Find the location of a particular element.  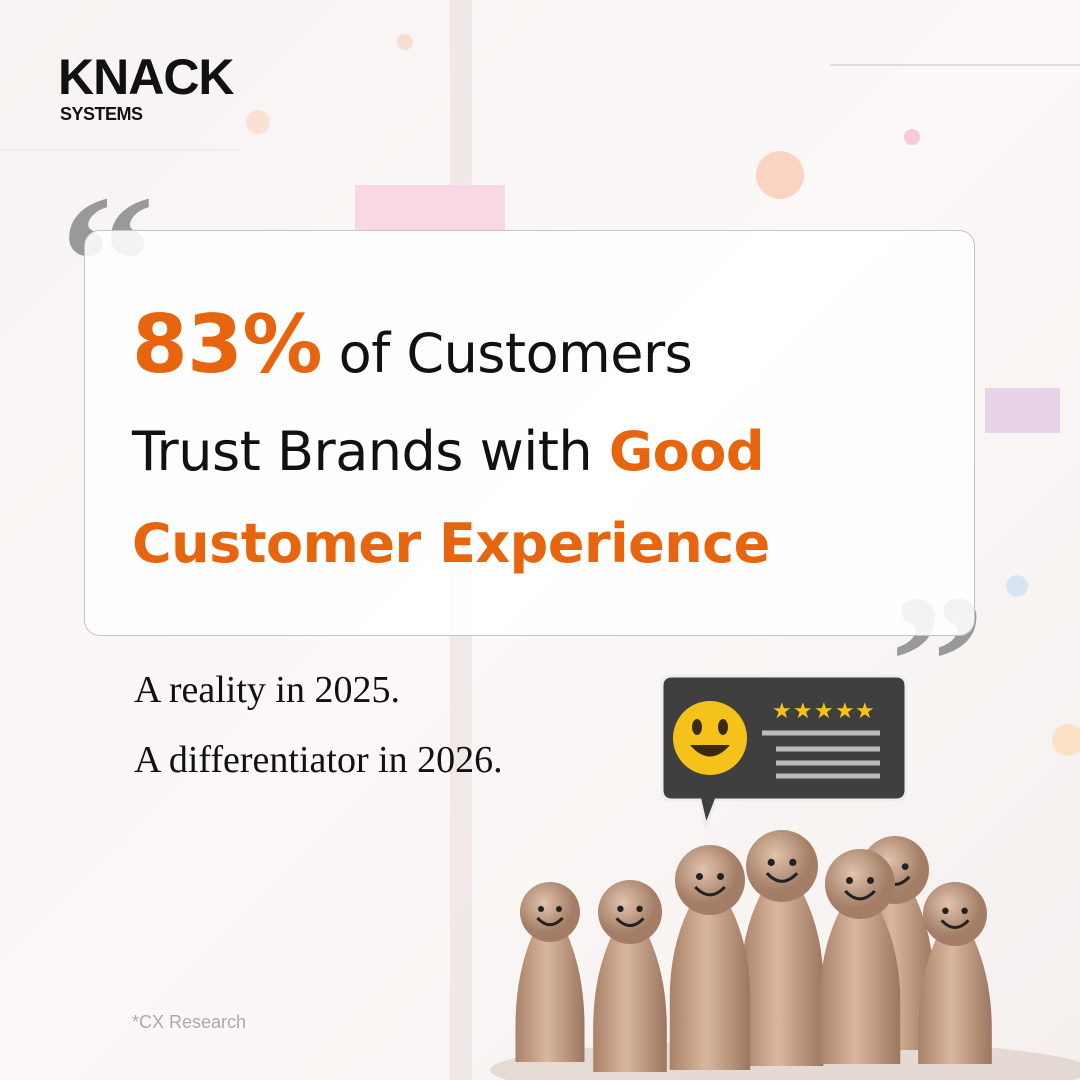

footnote: *CX Research is located at coordinates (189, 1022).